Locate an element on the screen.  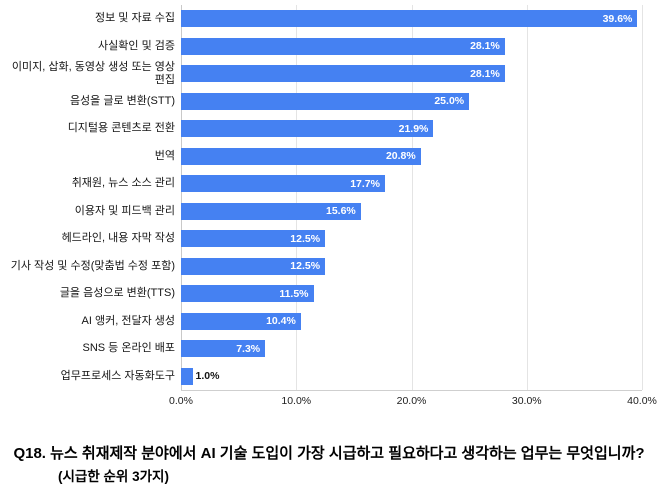
chart-row: 디지털용 콘텐츠로 전환 21.9% is located at coordinates (321, 129).